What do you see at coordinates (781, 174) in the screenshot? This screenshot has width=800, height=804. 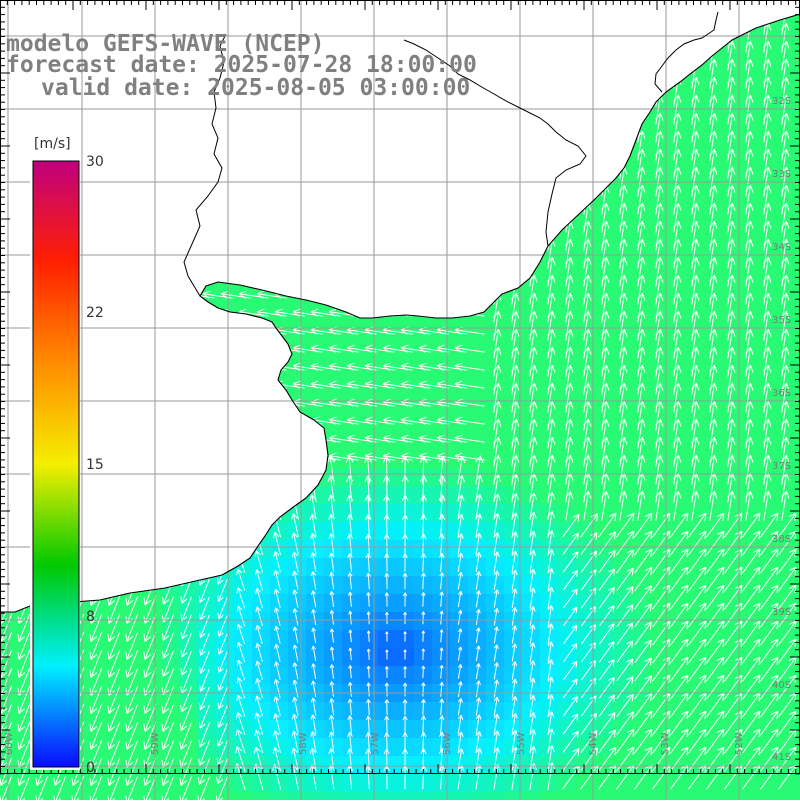 I see `lat-label: 33S` at bounding box center [781, 174].